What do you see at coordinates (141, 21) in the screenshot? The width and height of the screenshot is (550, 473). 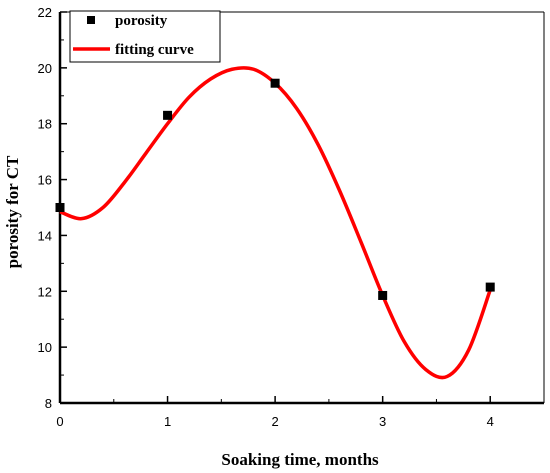 I see `legend-label-porosity: porosity` at bounding box center [141, 21].